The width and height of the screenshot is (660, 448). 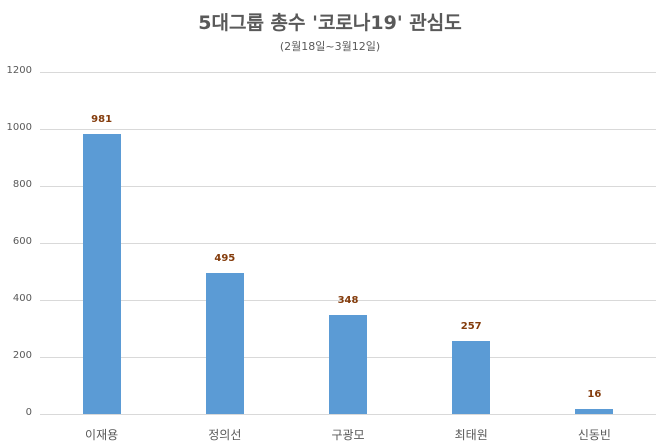 What do you see at coordinates (594, 395) in the screenshot?
I see `data-label: 16` at bounding box center [594, 395].